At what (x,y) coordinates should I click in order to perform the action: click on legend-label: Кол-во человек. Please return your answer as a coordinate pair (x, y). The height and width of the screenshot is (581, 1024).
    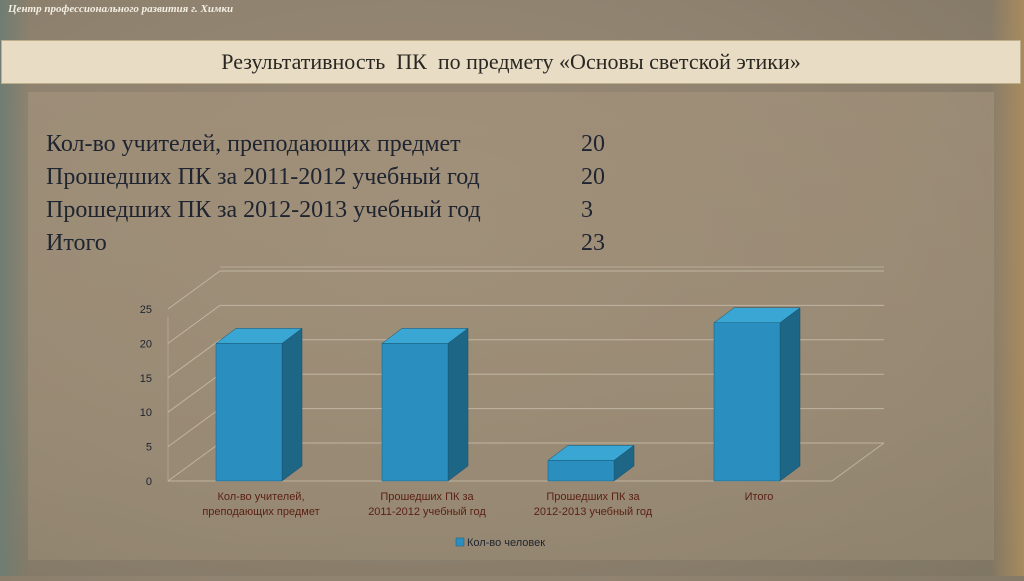
    Looking at the image, I should click on (506, 543).